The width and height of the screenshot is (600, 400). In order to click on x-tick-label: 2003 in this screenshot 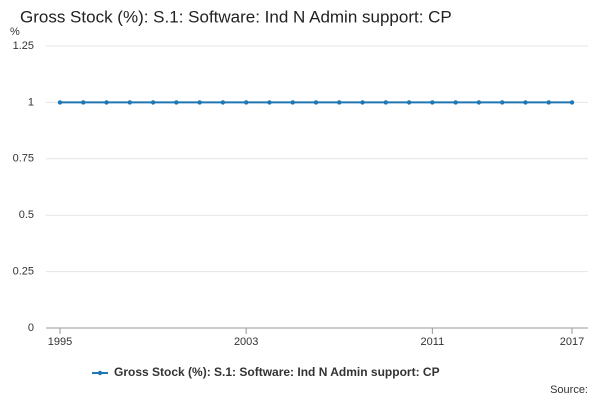, I will do `click(246, 342)`.